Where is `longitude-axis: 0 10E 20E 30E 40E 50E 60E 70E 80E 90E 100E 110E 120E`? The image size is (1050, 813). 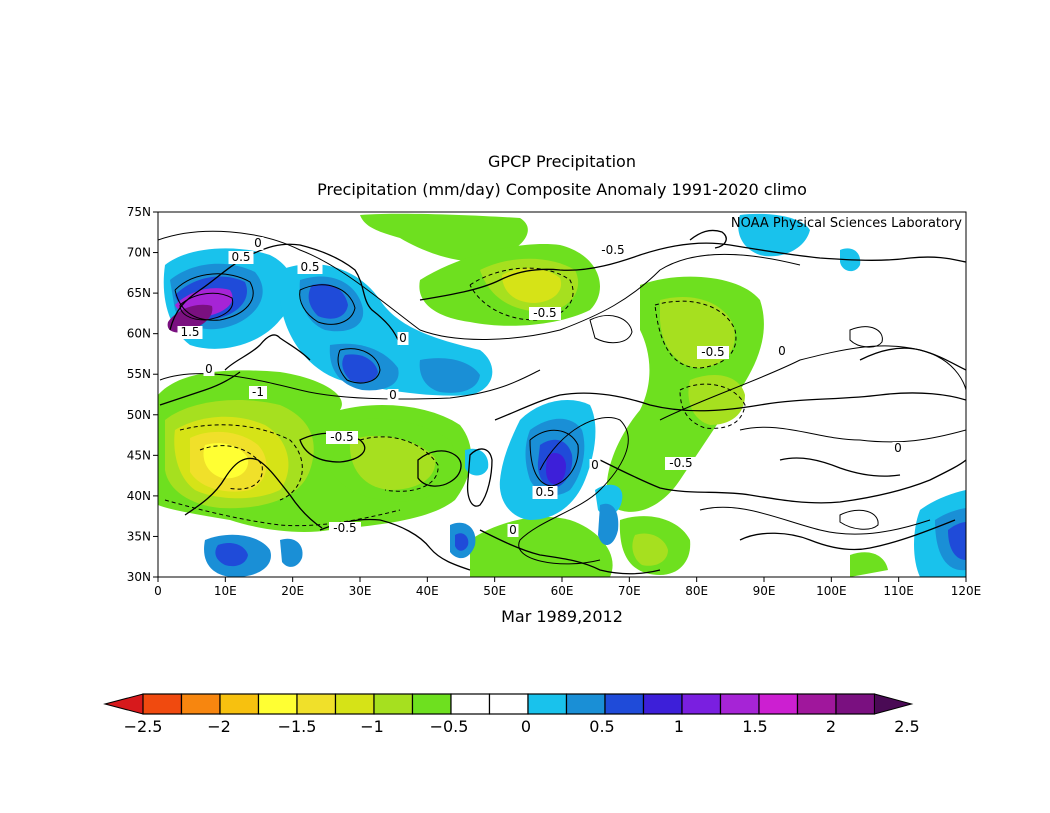
longitude-axis: 0 10E 20E 30E 40E 50E 60E 70E 80E 90E 100E 110E 120E is located at coordinates (567, 587).